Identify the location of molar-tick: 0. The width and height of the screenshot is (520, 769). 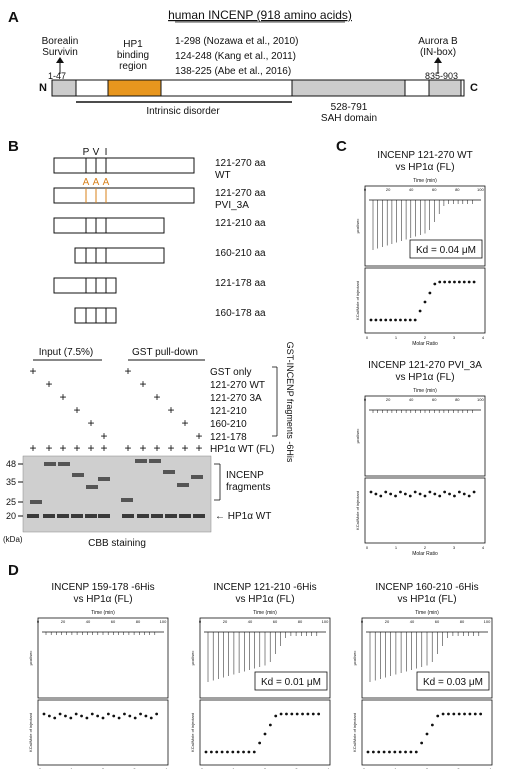
(202, 768).